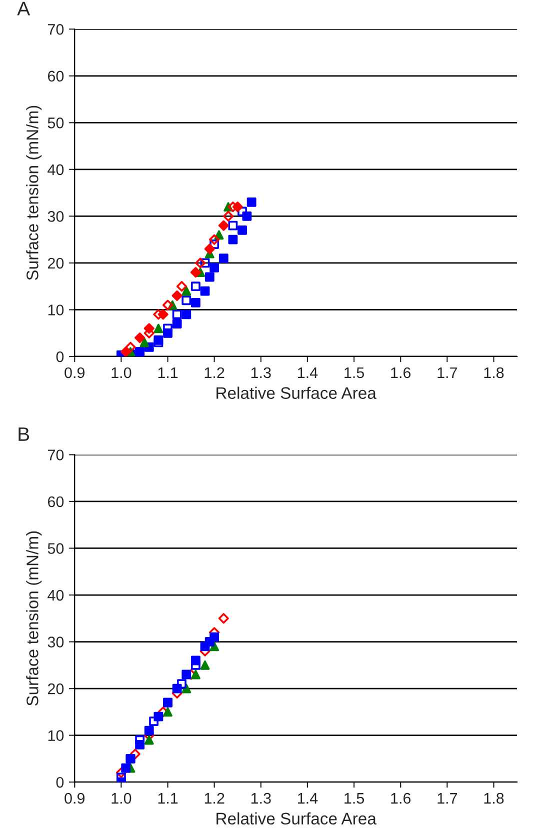  I want to click on chart-title: B, so click(24, 434).